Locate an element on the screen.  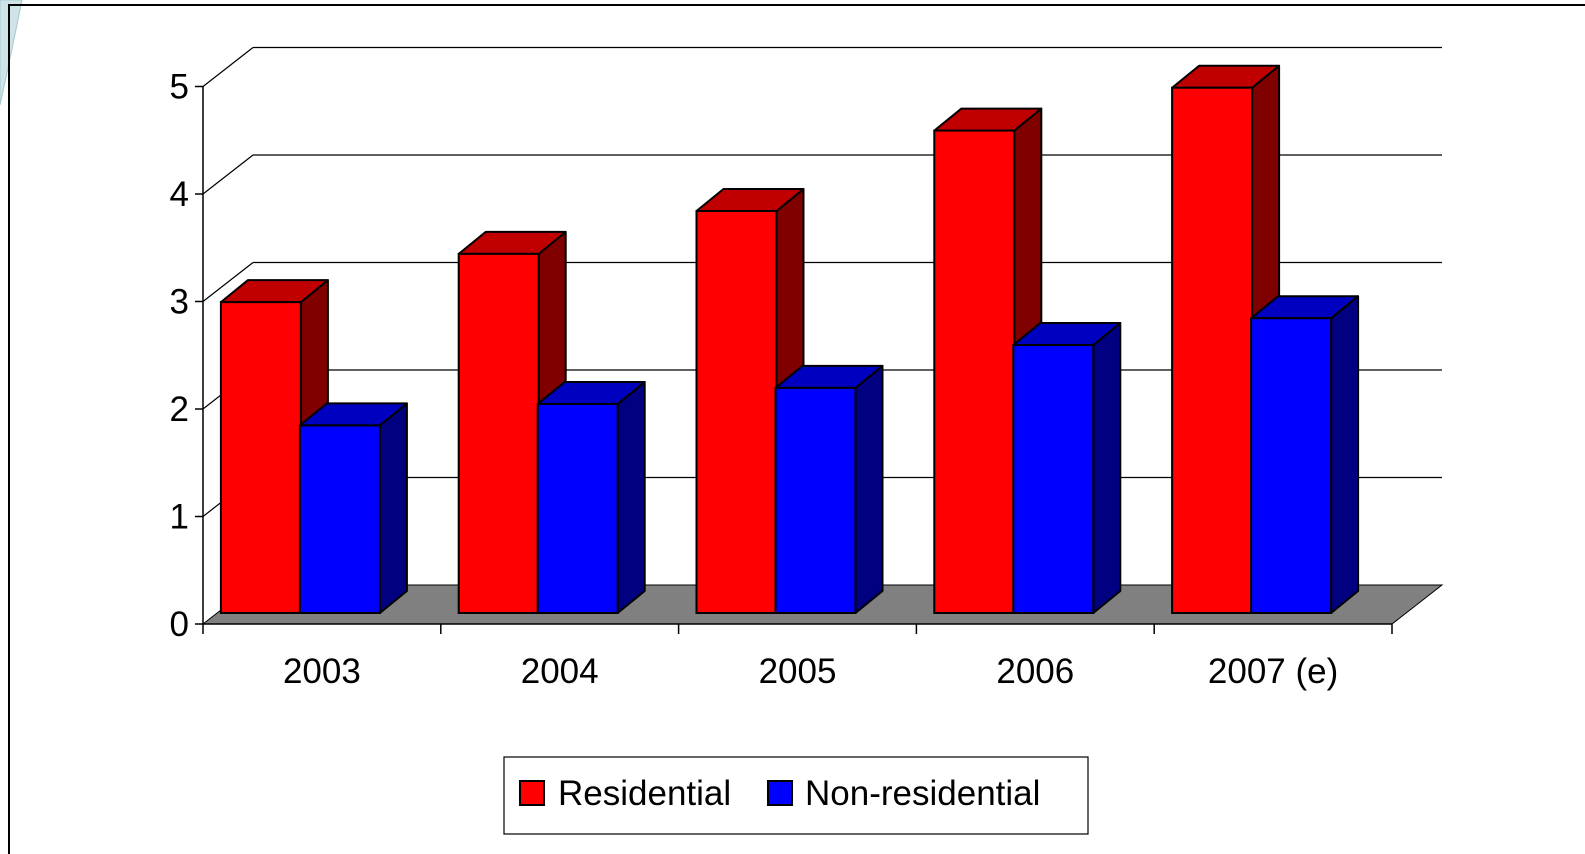
legend: Residential Non-residential is located at coordinates (796, 795).